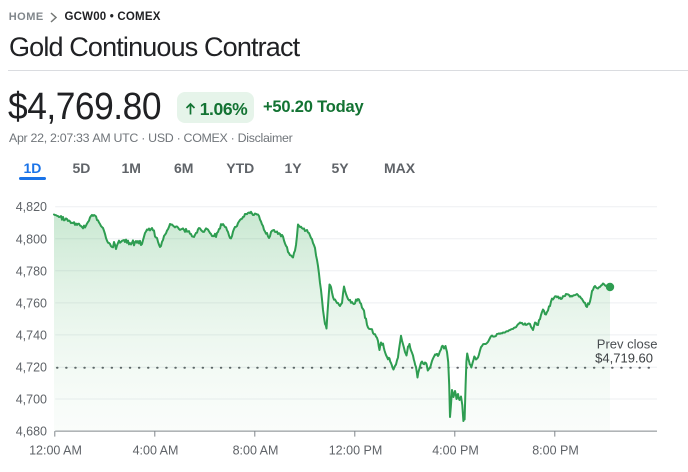 Image resolution: width=688 pixels, height=472 pixels. What do you see at coordinates (55, 451) in the screenshot?
I see `svg-text: 12:00 AM` at bounding box center [55, 451].